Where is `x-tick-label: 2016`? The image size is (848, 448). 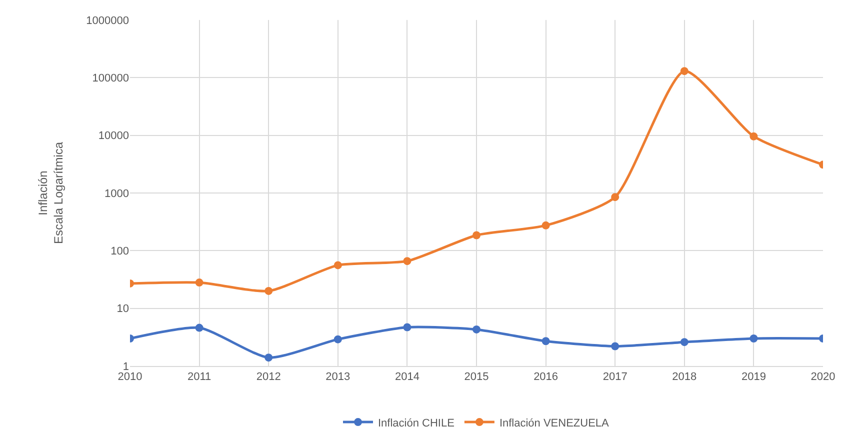 x-tick-label: 2016 is located at coordinates (546, 377).